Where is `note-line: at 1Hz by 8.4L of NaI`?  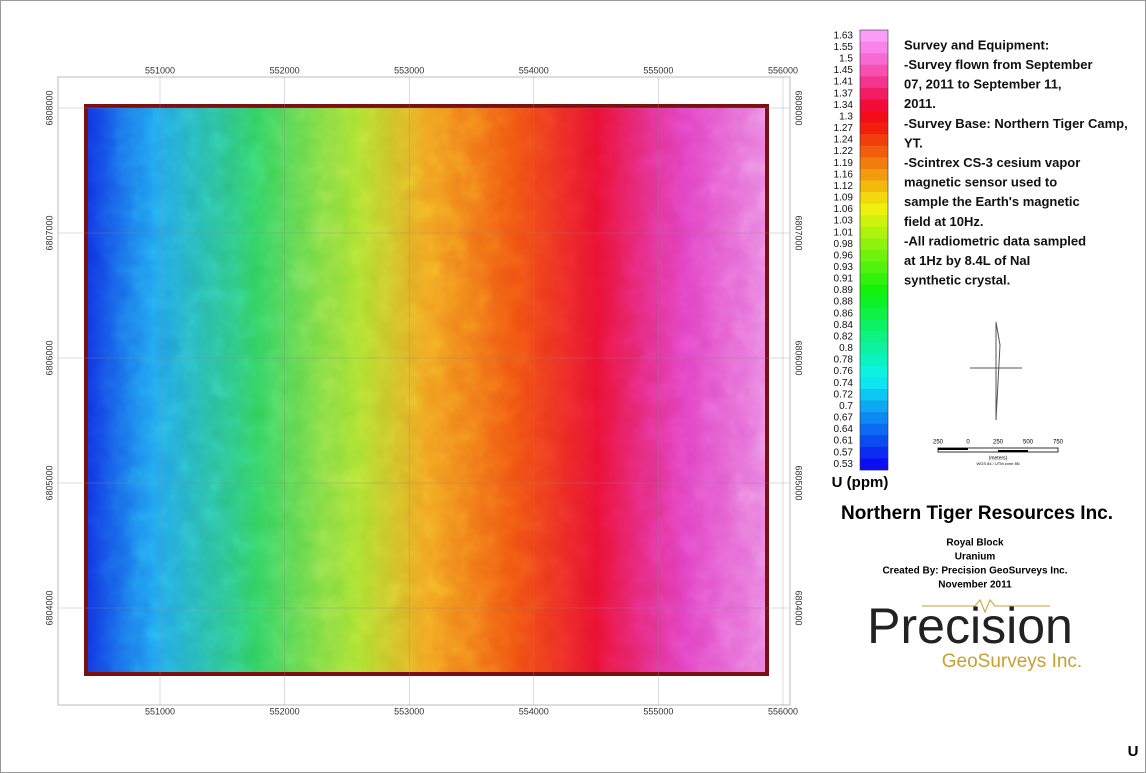 note-line: at 1Hz by 8.4L of NaI is located at coordinates (967, 260).